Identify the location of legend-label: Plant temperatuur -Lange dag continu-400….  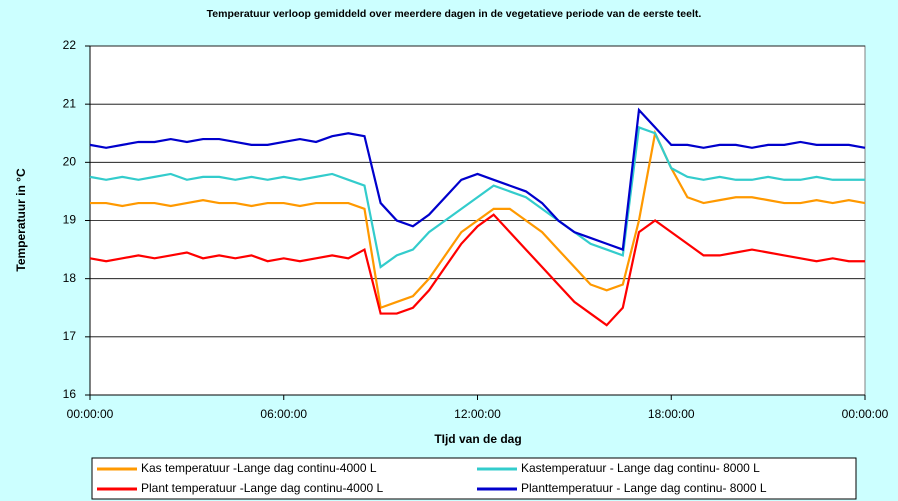
(262, 488).